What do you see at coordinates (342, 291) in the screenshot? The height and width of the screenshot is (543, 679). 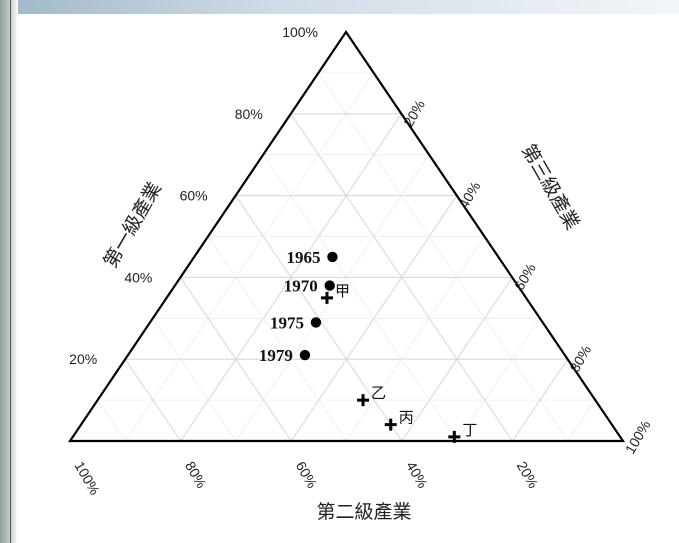 I see `point-label-甲: 甲` at bounding box center [342, 291].